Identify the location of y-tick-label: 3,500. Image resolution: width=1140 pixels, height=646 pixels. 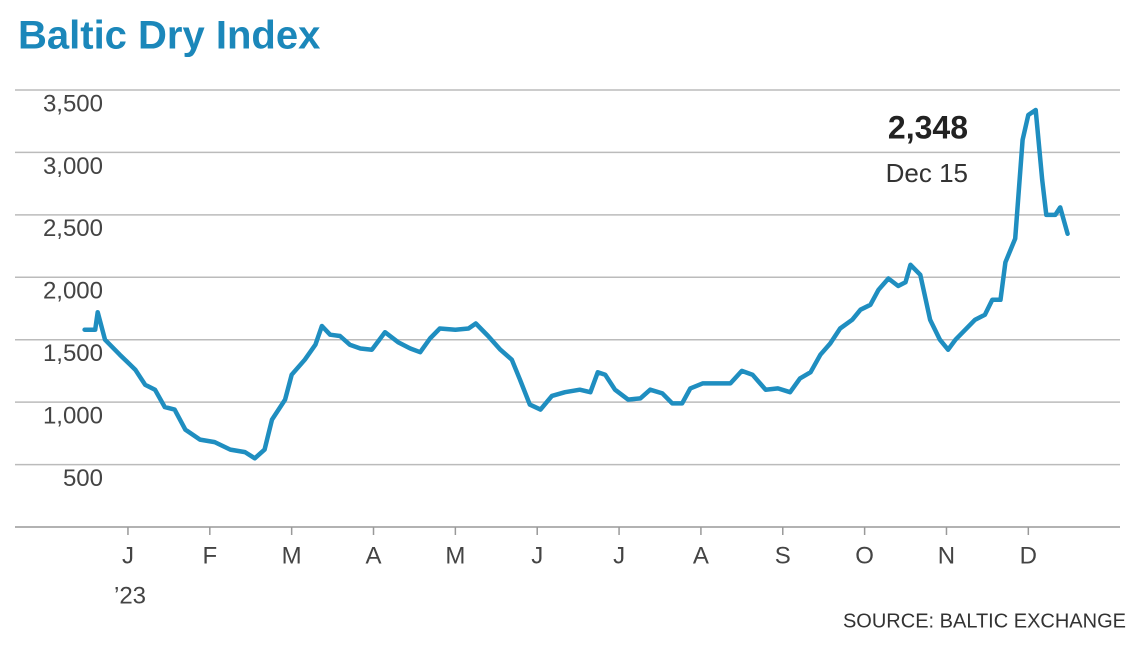
(73, 103).